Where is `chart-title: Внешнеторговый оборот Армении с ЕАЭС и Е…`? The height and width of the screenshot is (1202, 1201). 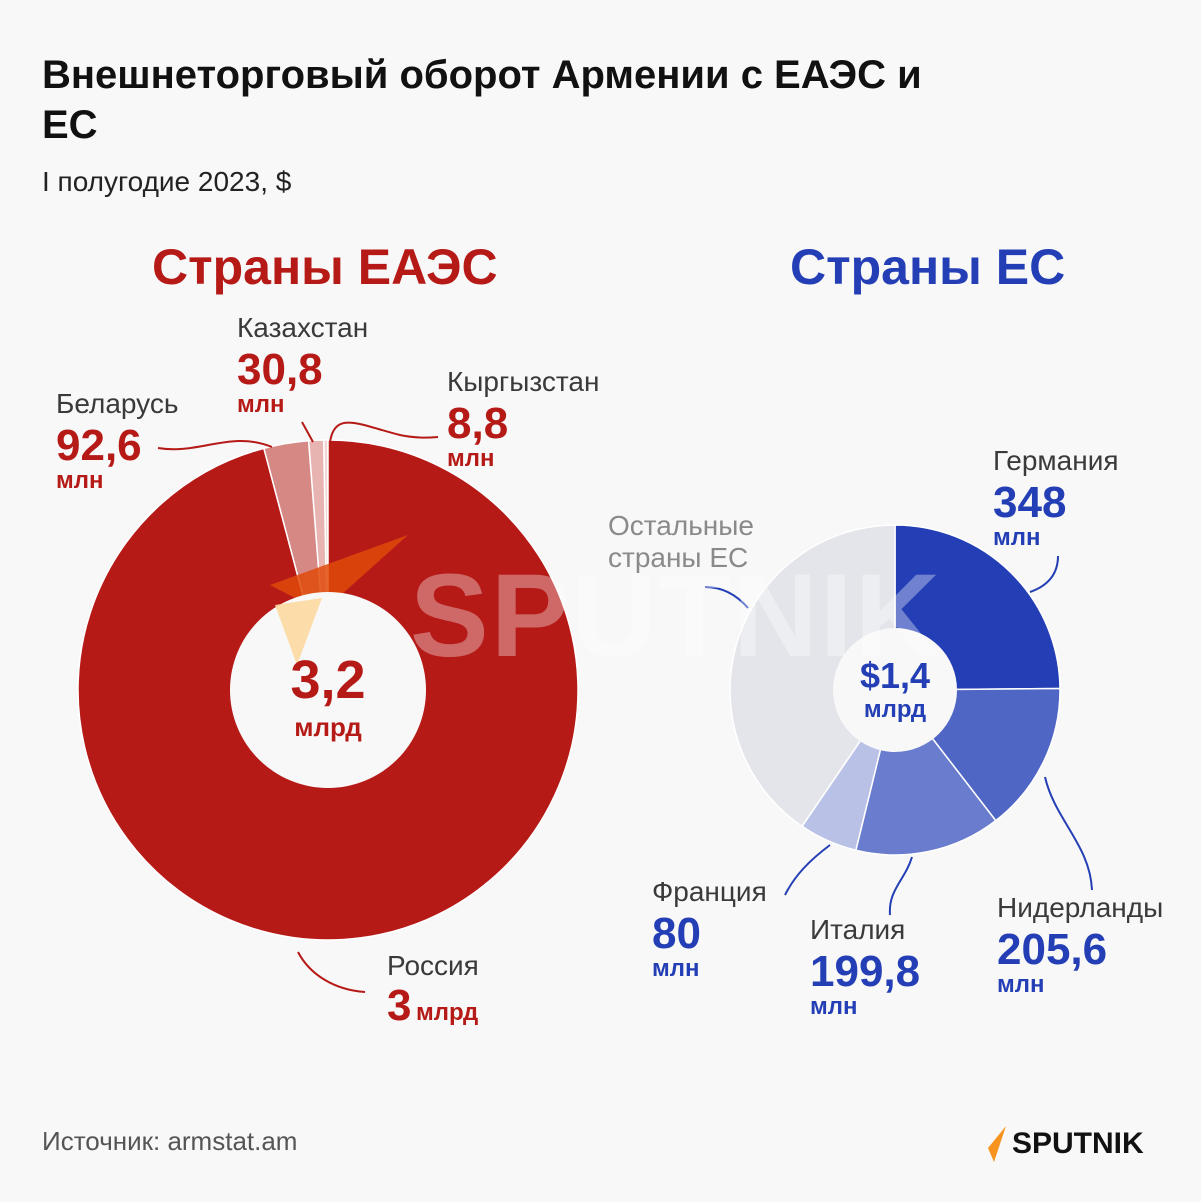 chart-title: Внешнеторговый оборот Армении с ЕАЭС и Е… is located at coordinates (482, 100).